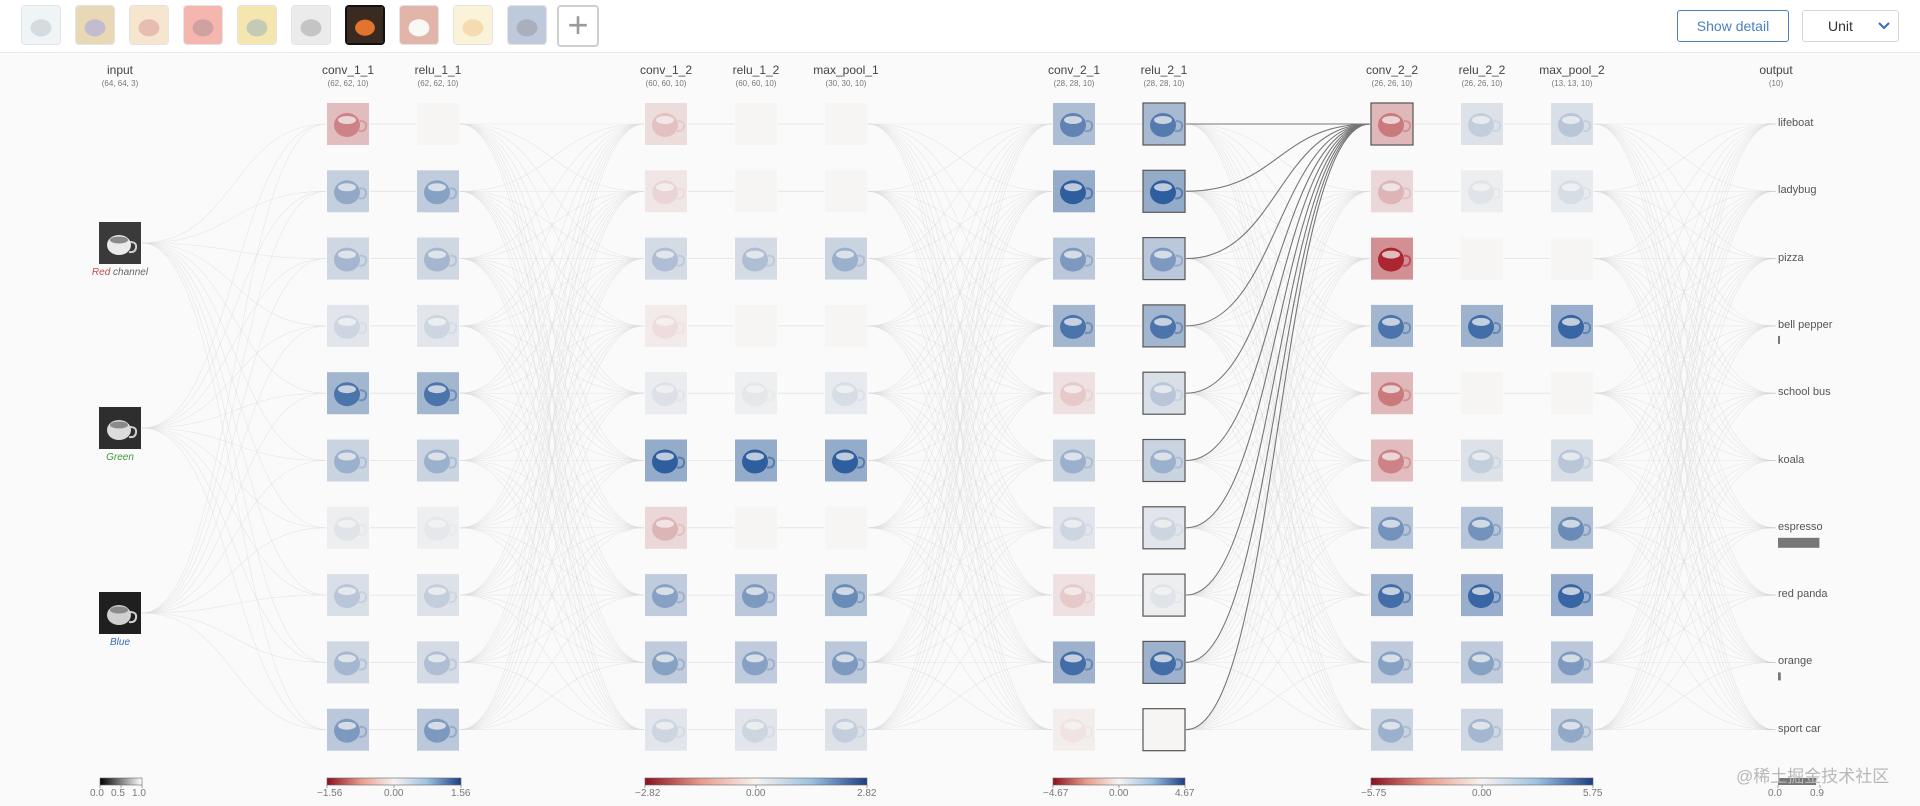  Describe the element at coordinates (1791, 257) in the screenshot. I see `output-class-pizza: pizza` at that location.